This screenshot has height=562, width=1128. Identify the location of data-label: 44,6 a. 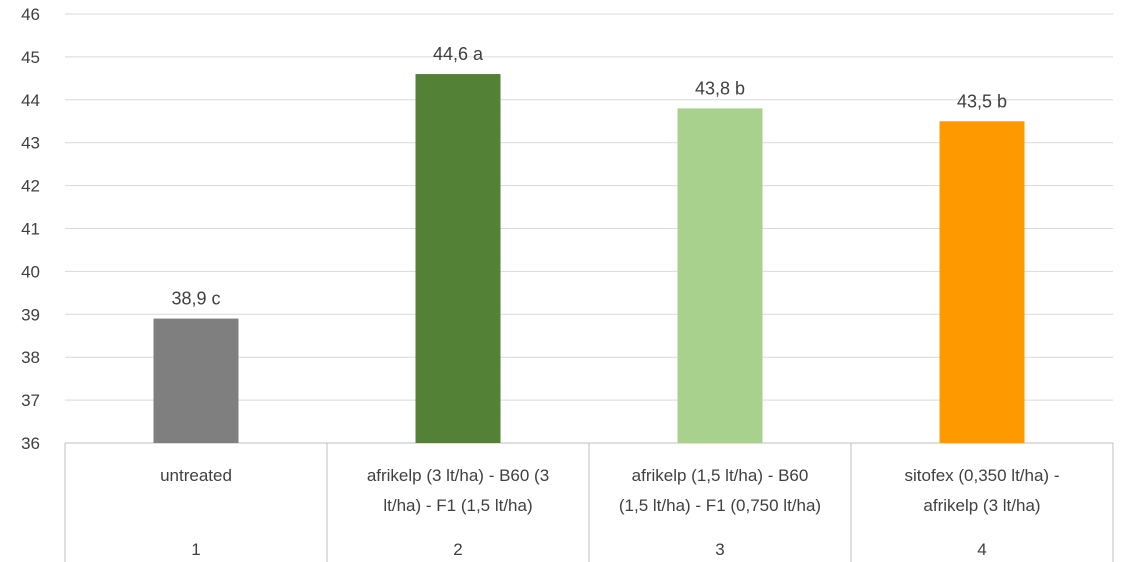
(458, 54).